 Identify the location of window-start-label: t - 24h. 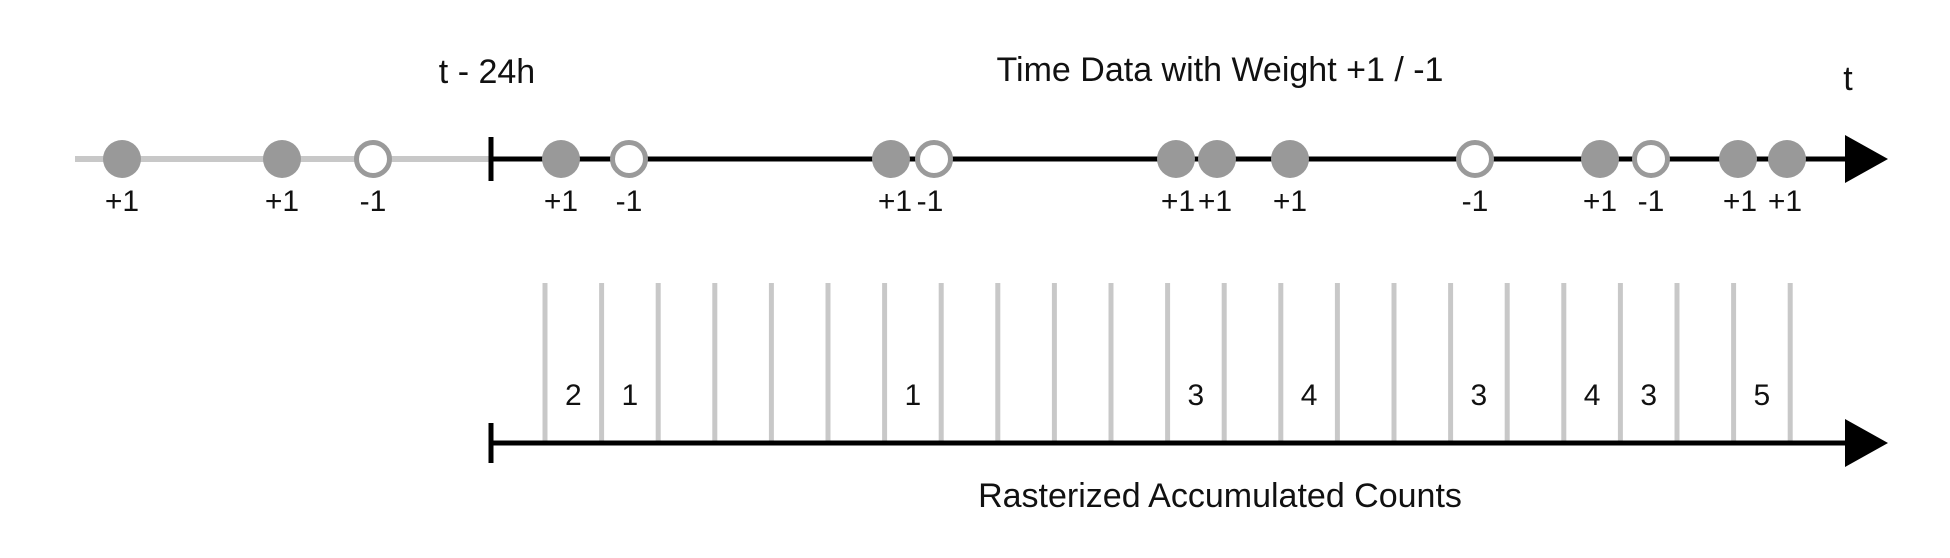
(487, 72).